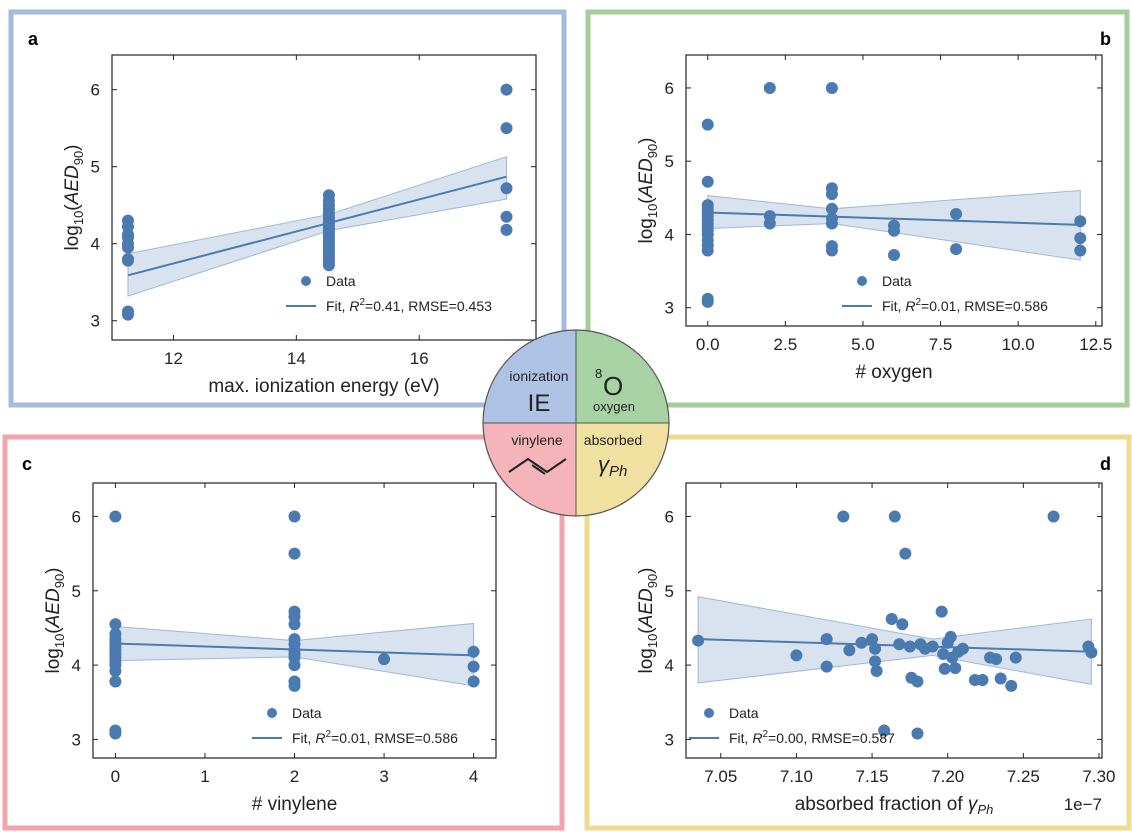 Image resolution: width=1132 pixels, height=832 pixels. I want to click on legend-fit-label: Fit, R2=0.01, RMSE=0.586, so click(965, 305).